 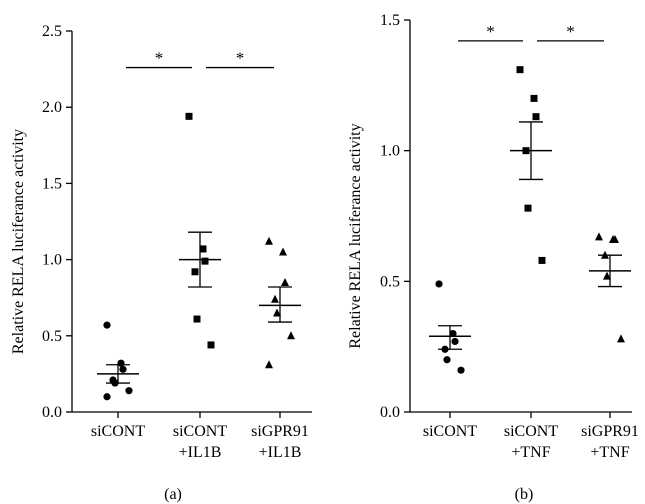 What do you see at coordinates (52, 31) in the screenshot?
I see `y-tick-label: 2.5` at bounding box center [52, 31].